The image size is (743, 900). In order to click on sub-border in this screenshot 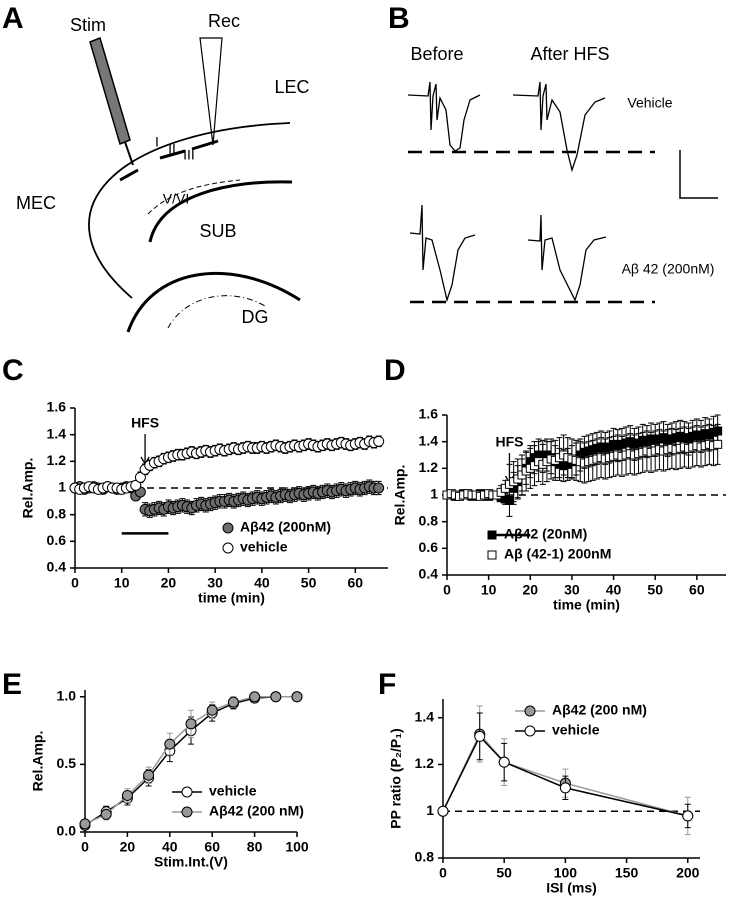, I will do `click(220, 211)`.